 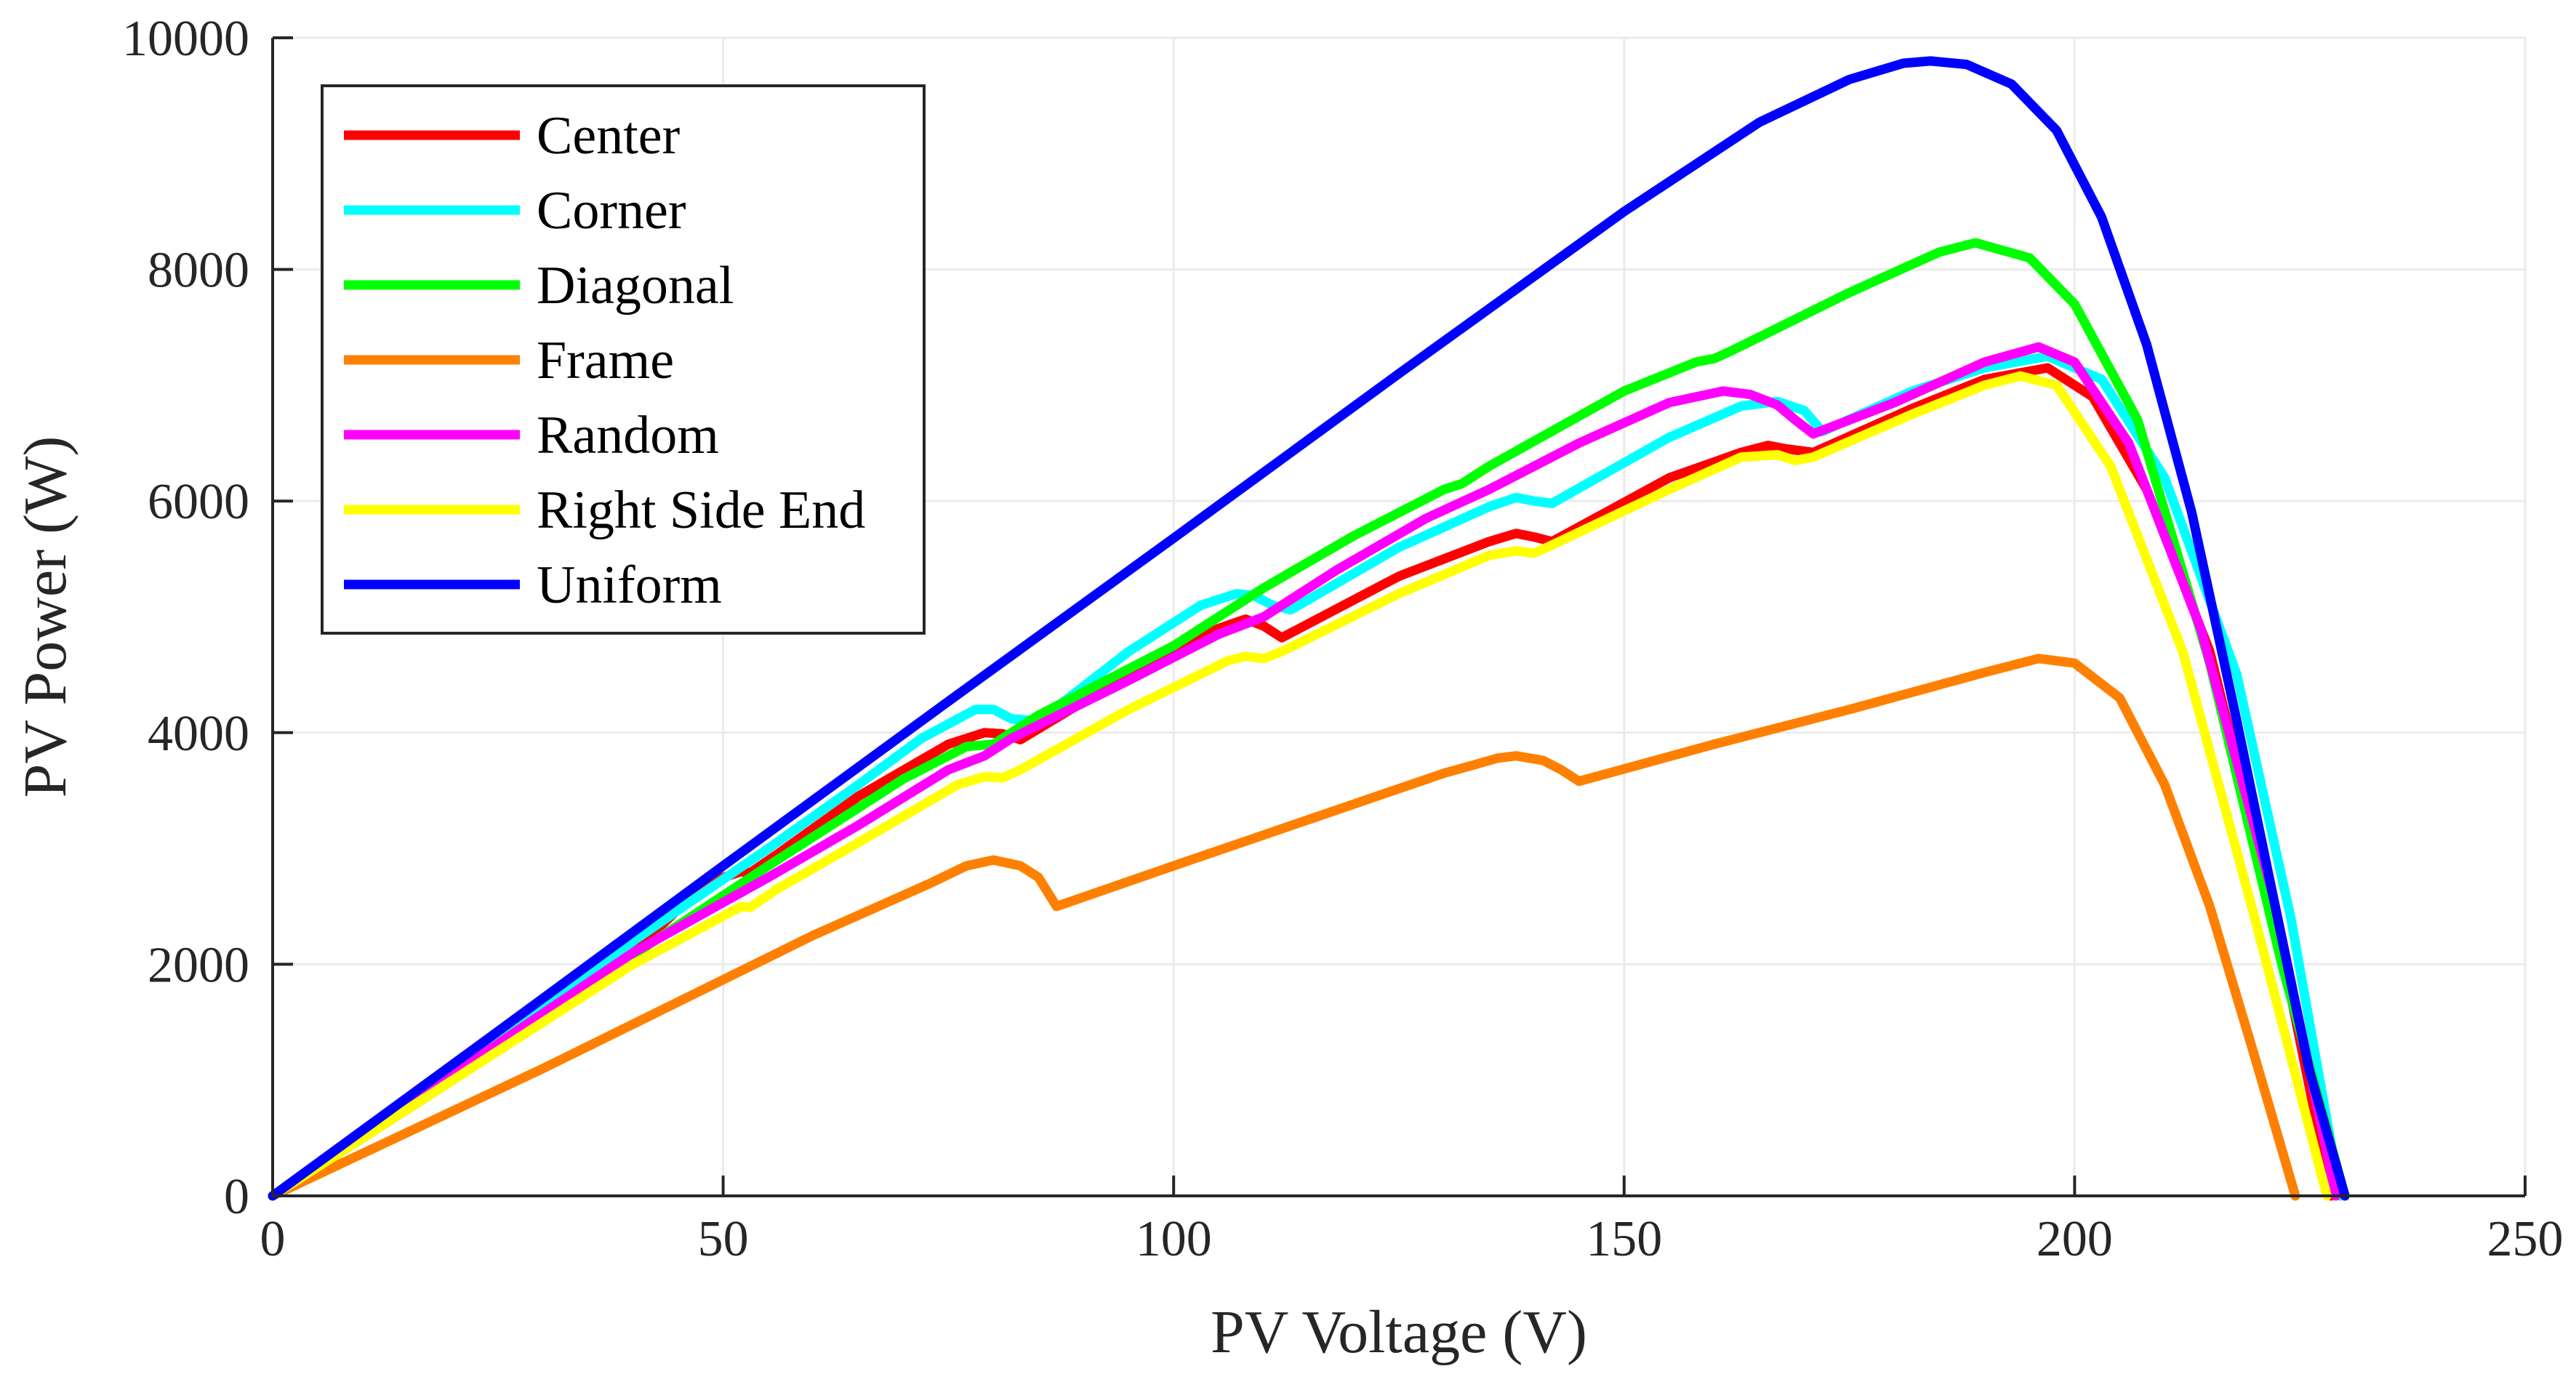 I want to click on y-tick-label: 6000, so click(x=198, y=502).